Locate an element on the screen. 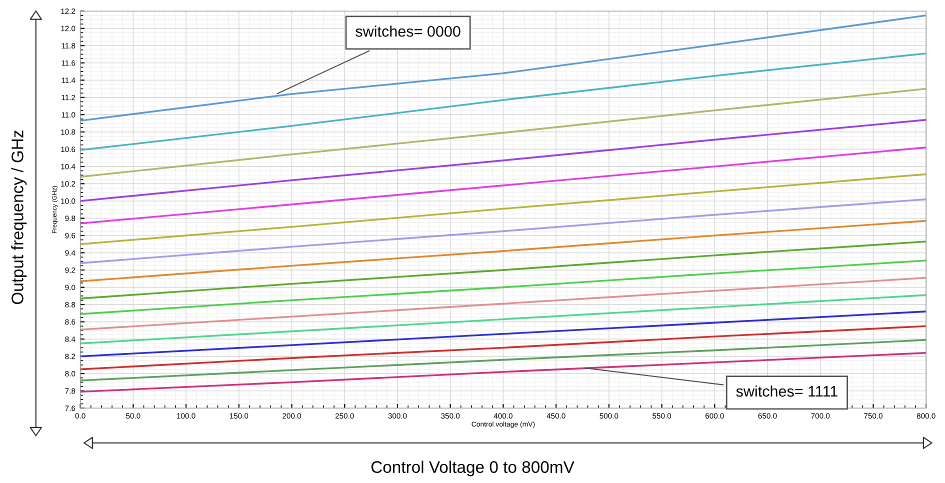 The image size is (945, 483). text: Output frequency / GHz is located at coordinates (19, 217).